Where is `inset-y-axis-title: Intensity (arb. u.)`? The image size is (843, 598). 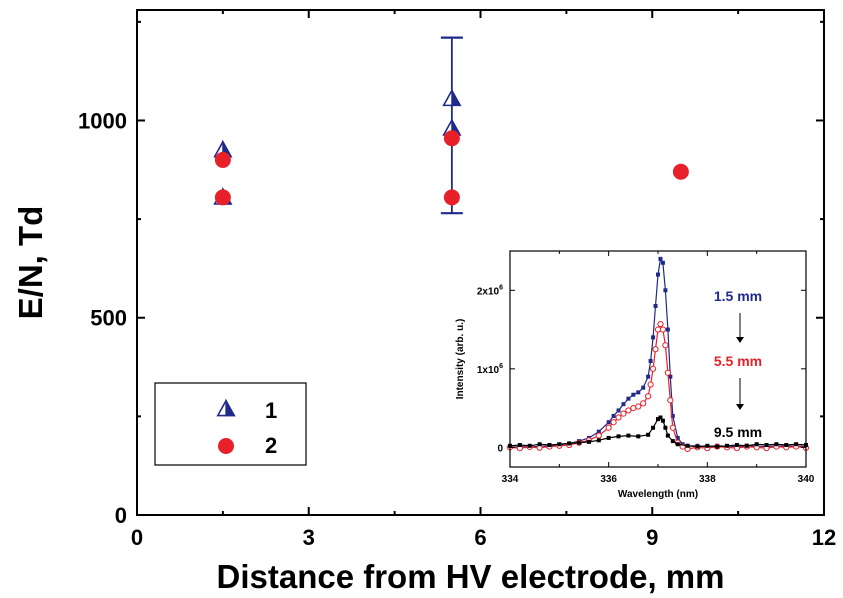
inset-y-axis-title: Intensity (arb. u.) is located at coordinates (460, 359).